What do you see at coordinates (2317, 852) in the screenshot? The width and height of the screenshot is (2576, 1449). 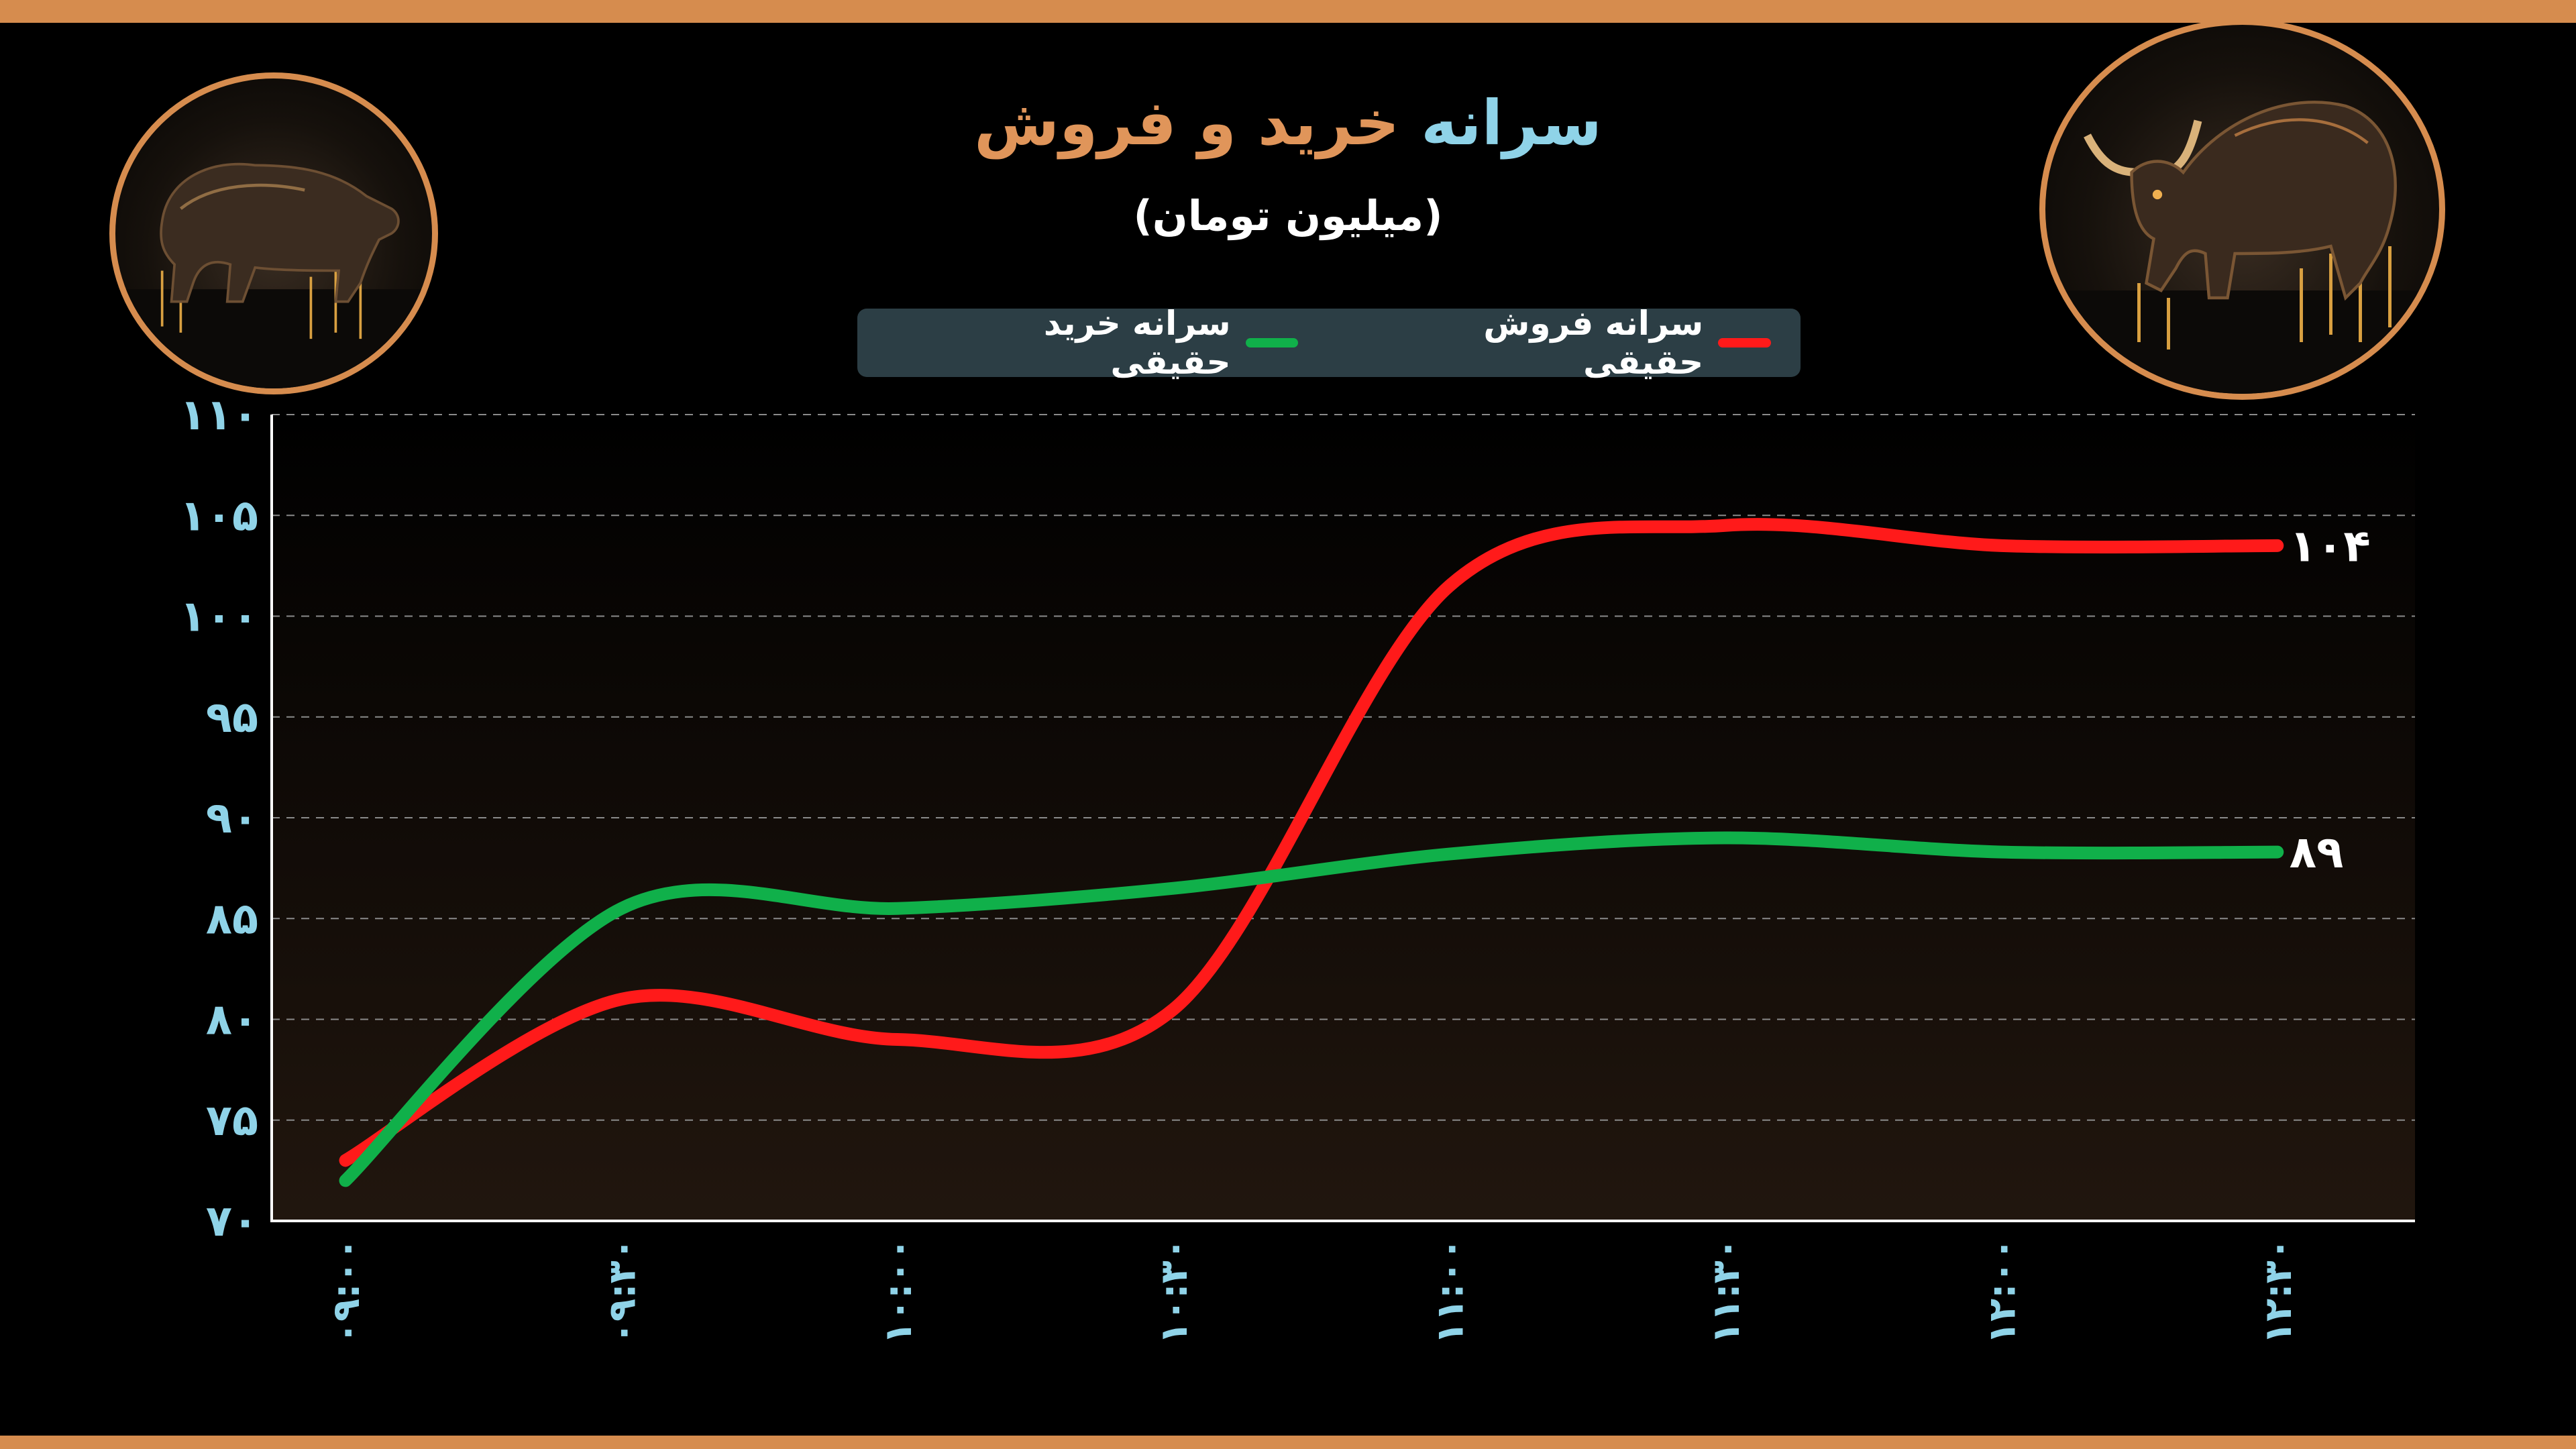 I see `end-value-label-buy: ۸۹` at bounding box center [2317, 852].